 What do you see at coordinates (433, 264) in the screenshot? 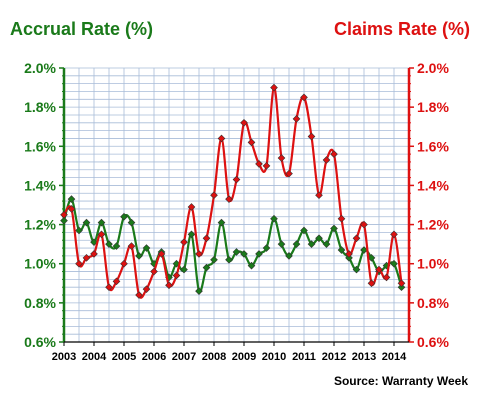
I see `right-tick-label: 1.0%` at bounding box center [433, 264].